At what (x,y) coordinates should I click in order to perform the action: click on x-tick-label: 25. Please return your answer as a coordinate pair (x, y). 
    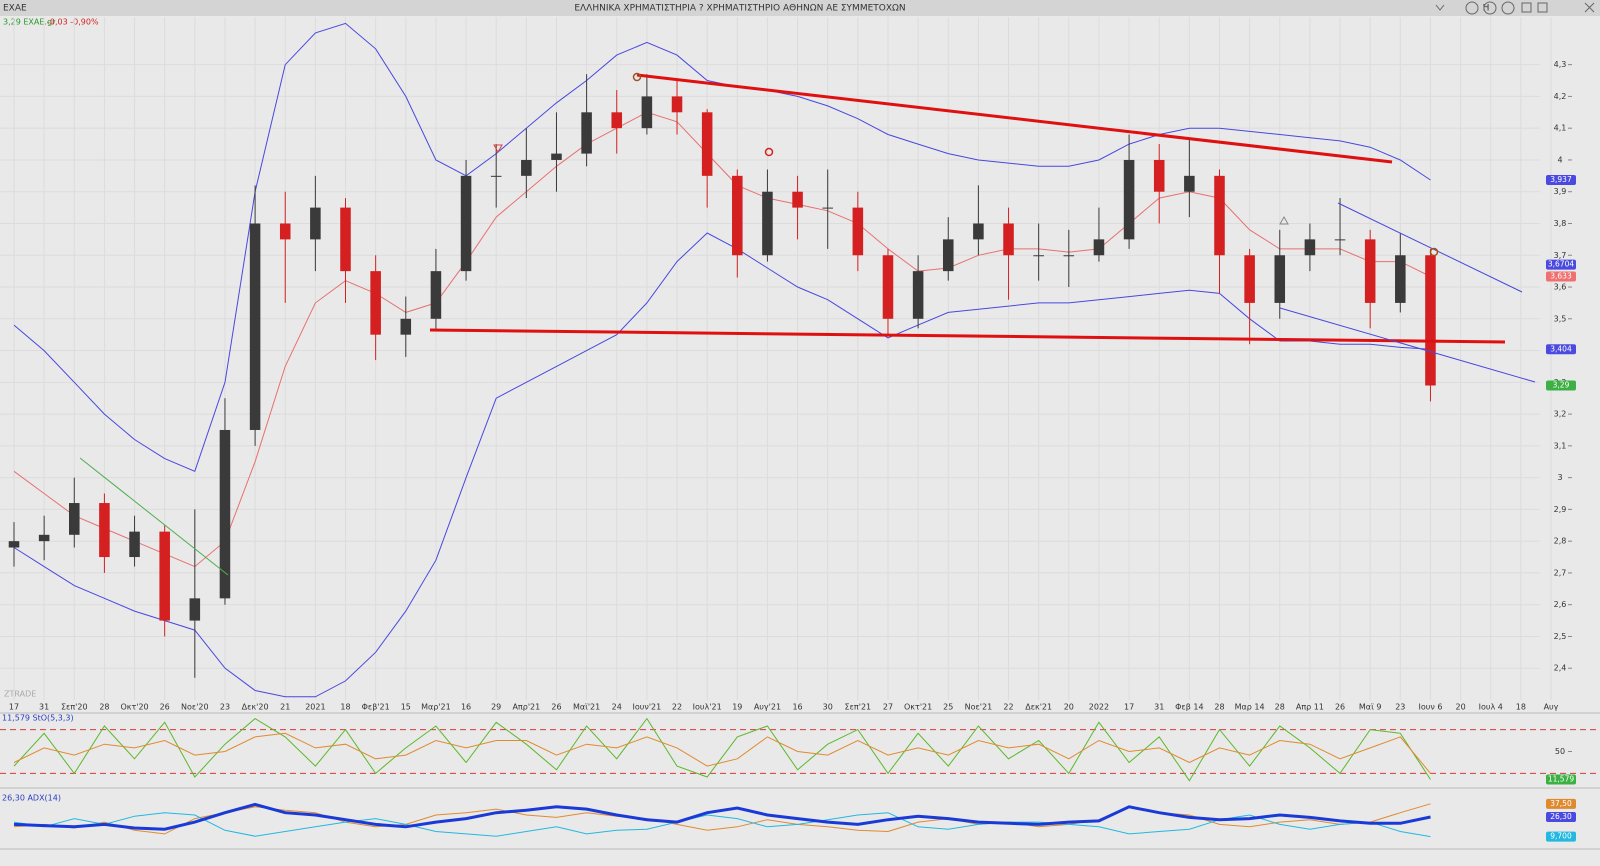
    Looking at the image, I should click on (948, 707).